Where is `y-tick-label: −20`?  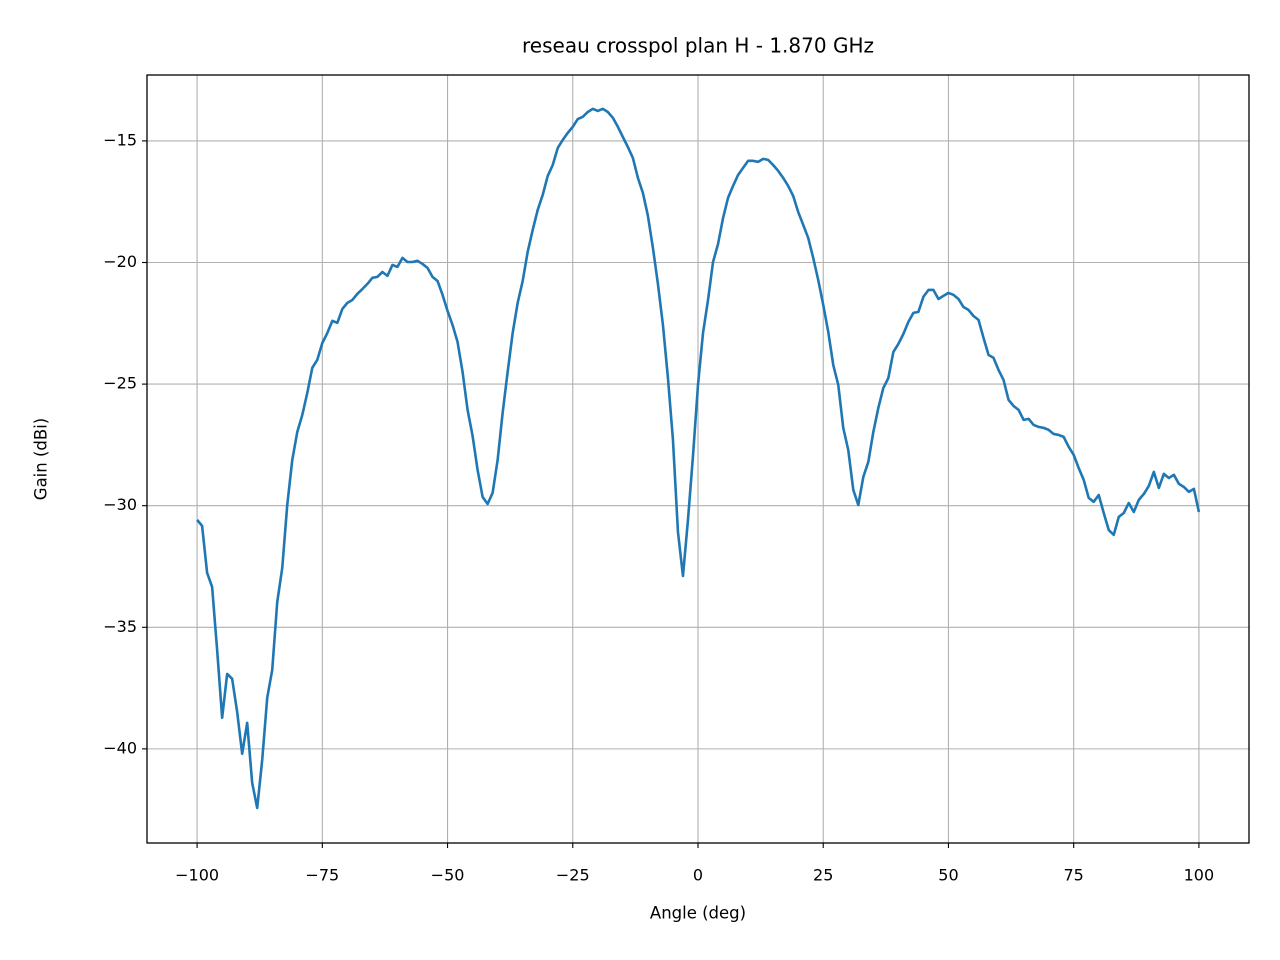
y-tick-label: −20 is located at coordinates (120, 261).